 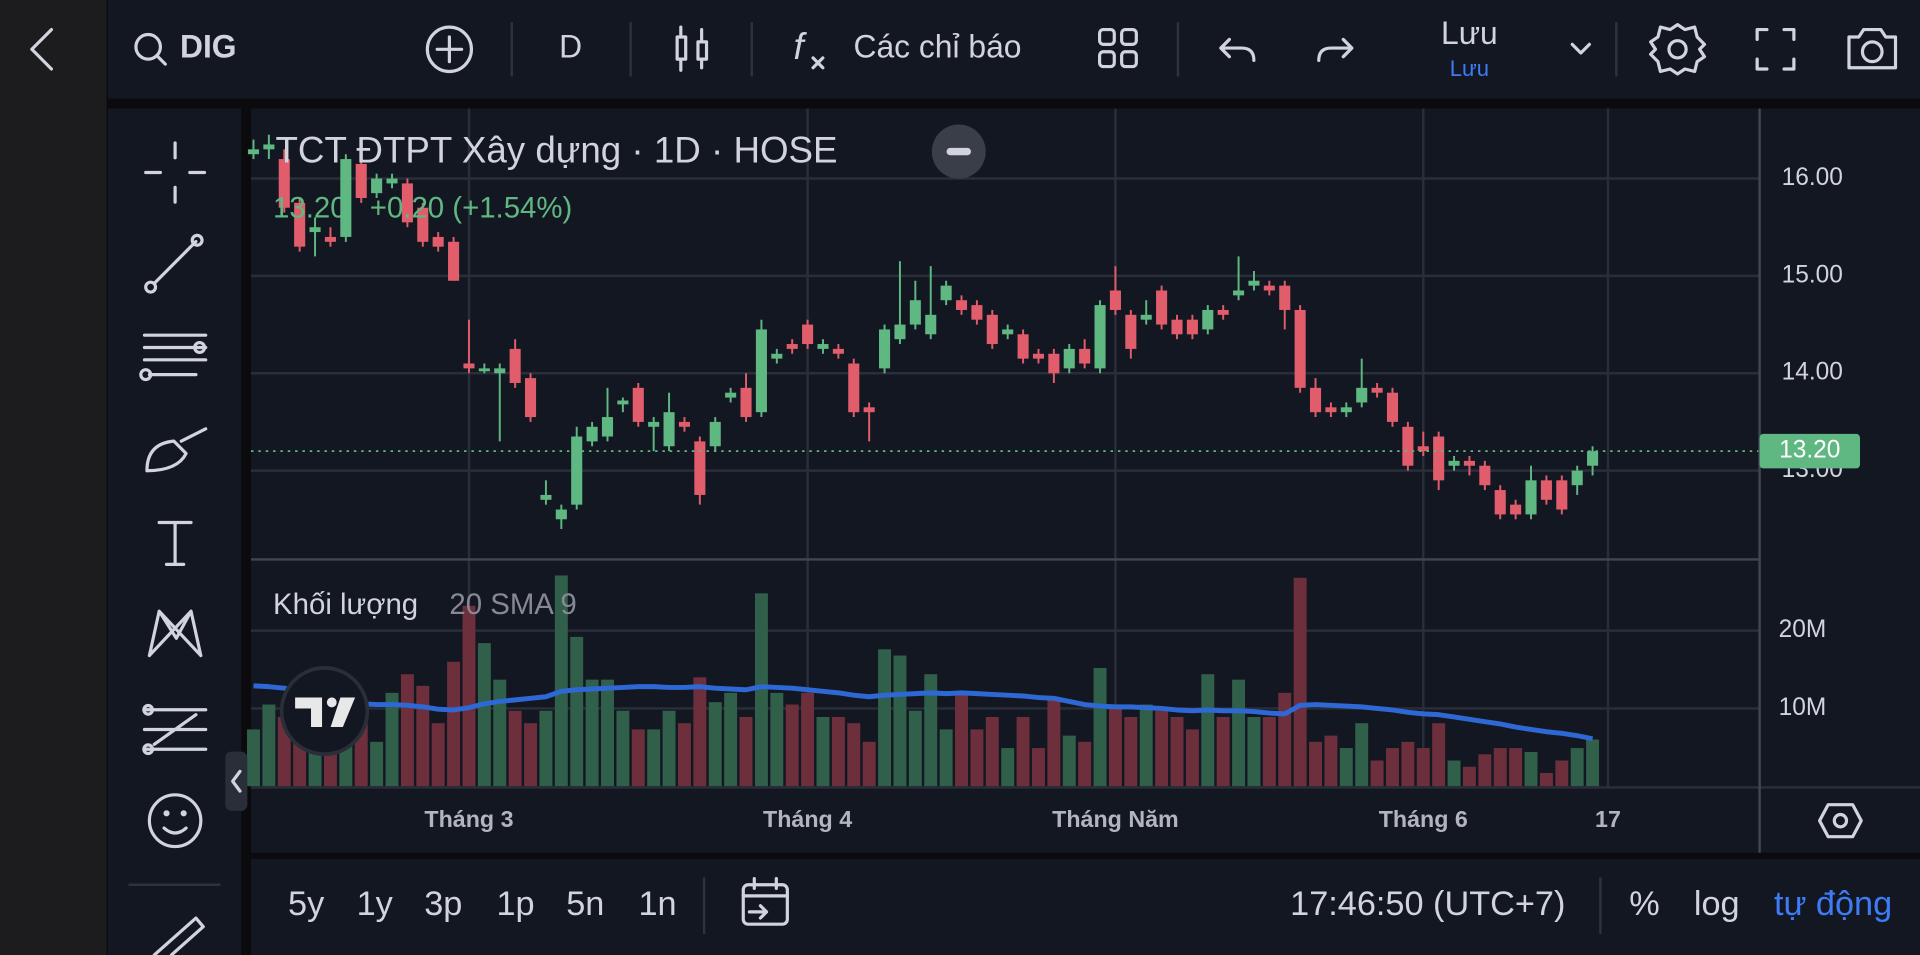 What do you see at coordinates (1812, 274) in the screenshot?
I see `y-tick-label: 15.00` at bounding box center [1812, 274].